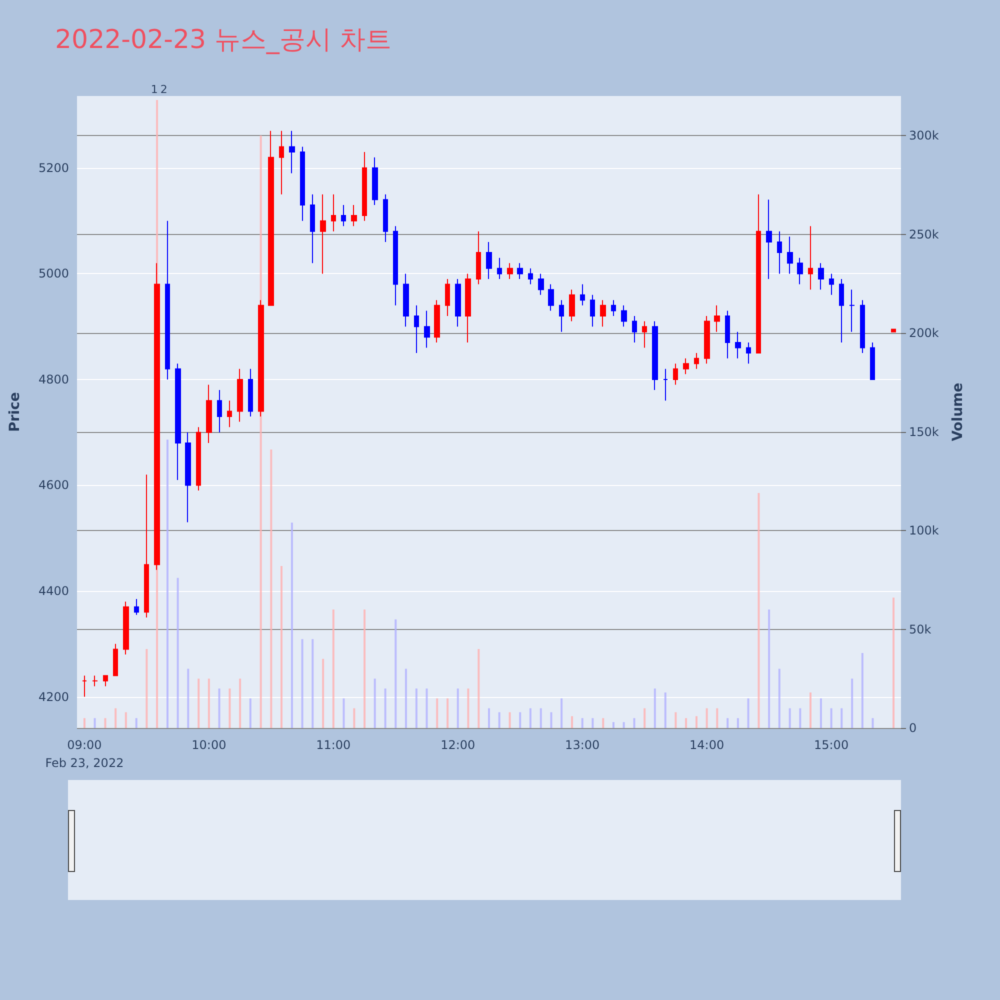 This screenshot has height=1000, width=1000. What do you see at coordinates (15, 412) in the screenshot?
I see `y-axis-title: Price` at bounding box center [15, 412].